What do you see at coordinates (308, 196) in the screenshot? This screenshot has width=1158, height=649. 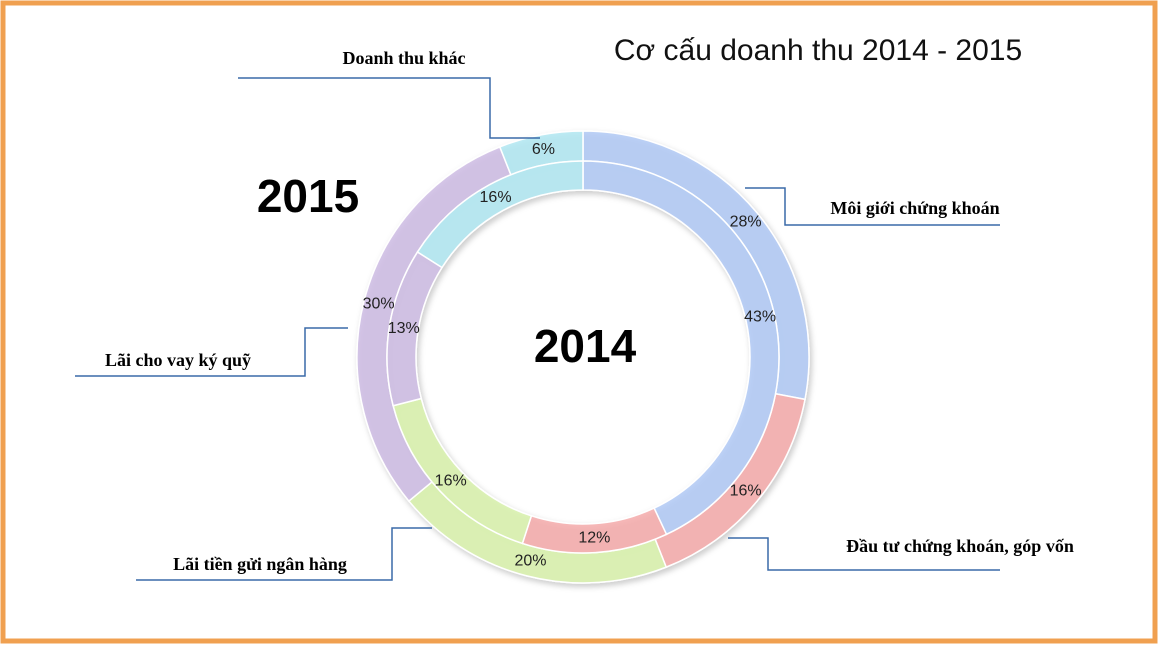 I see `outer-ring-name: 2015` at bounding box center [308, 196].